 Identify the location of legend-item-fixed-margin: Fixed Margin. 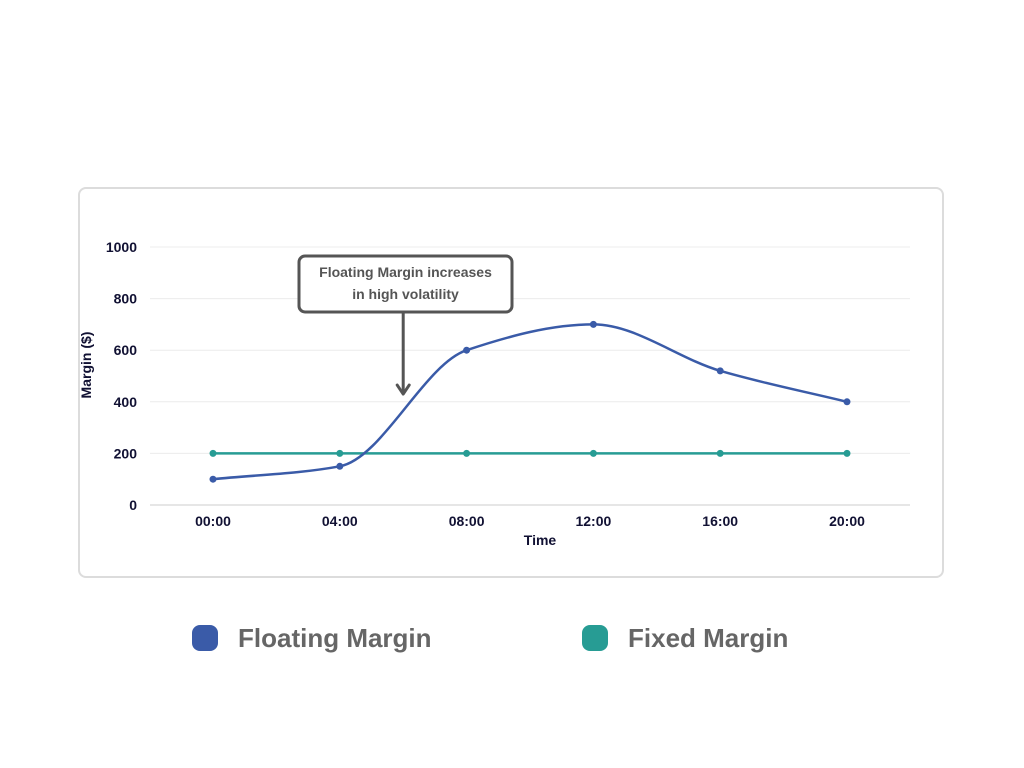
(685, 638).